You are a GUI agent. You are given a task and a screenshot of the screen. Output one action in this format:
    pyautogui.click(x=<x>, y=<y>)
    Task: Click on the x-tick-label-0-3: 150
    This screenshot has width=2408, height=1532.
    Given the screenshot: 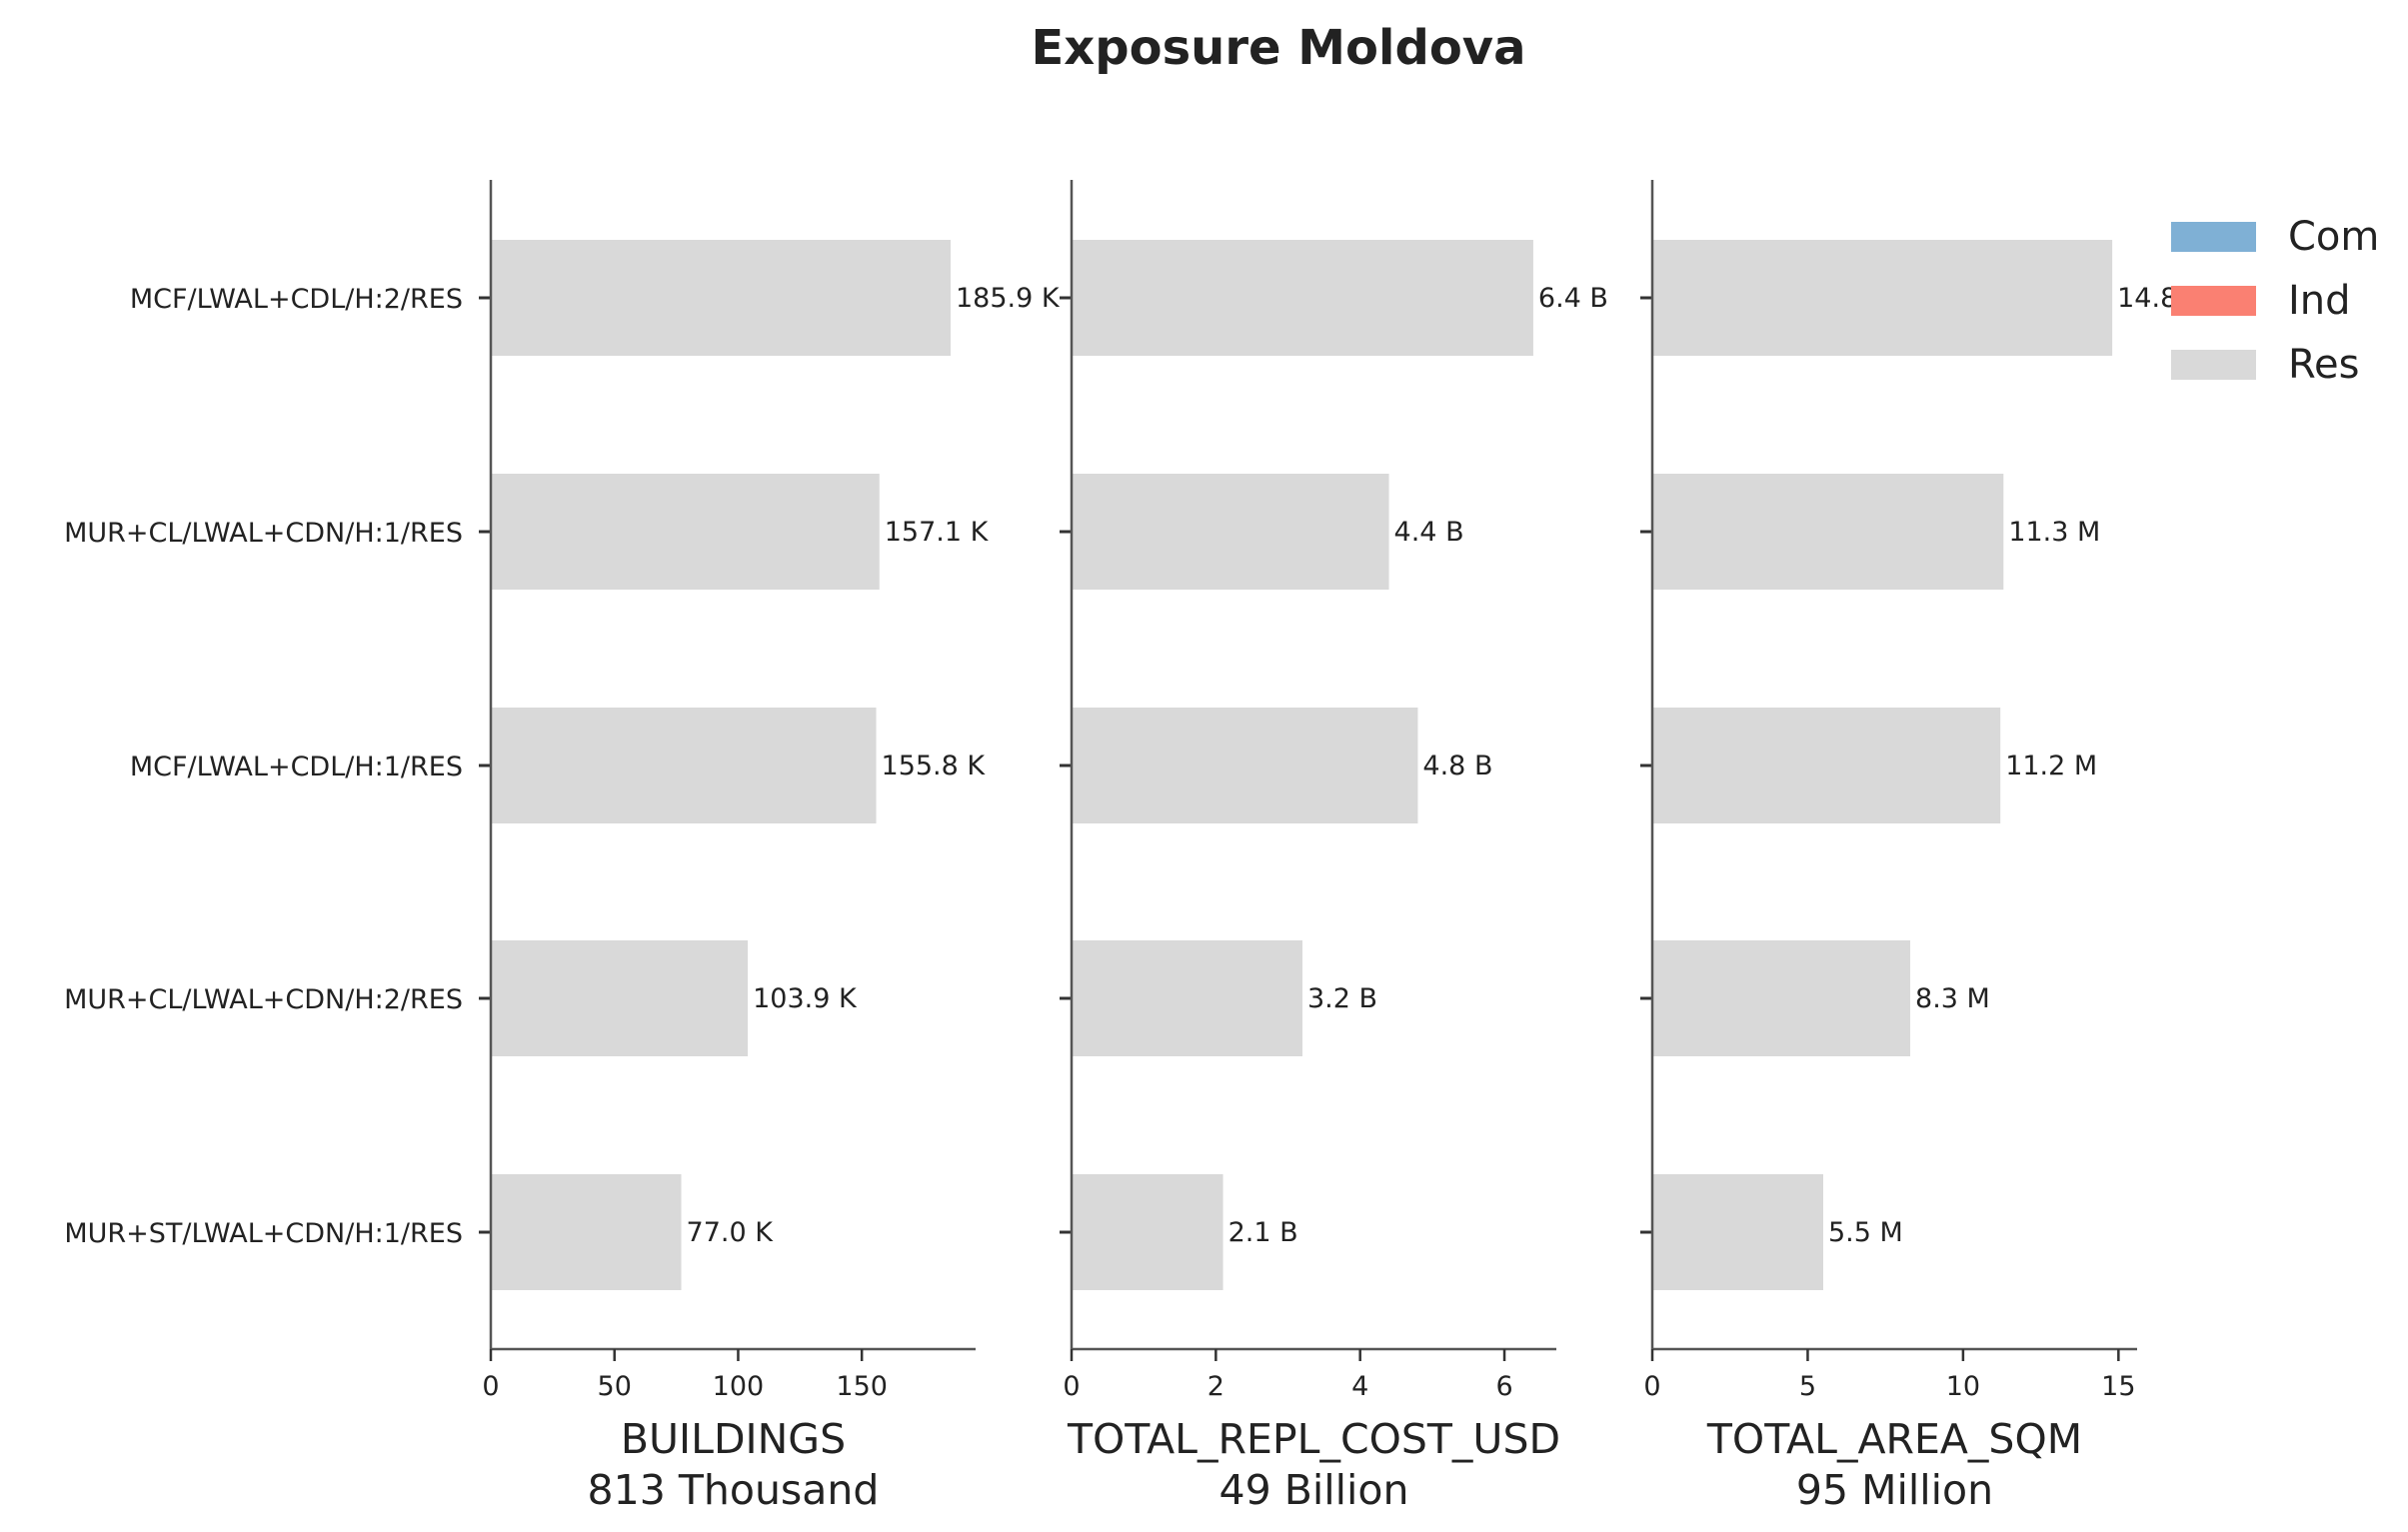 What is the action you would take?
    pyautogui.click(x=862, y=1386)
    